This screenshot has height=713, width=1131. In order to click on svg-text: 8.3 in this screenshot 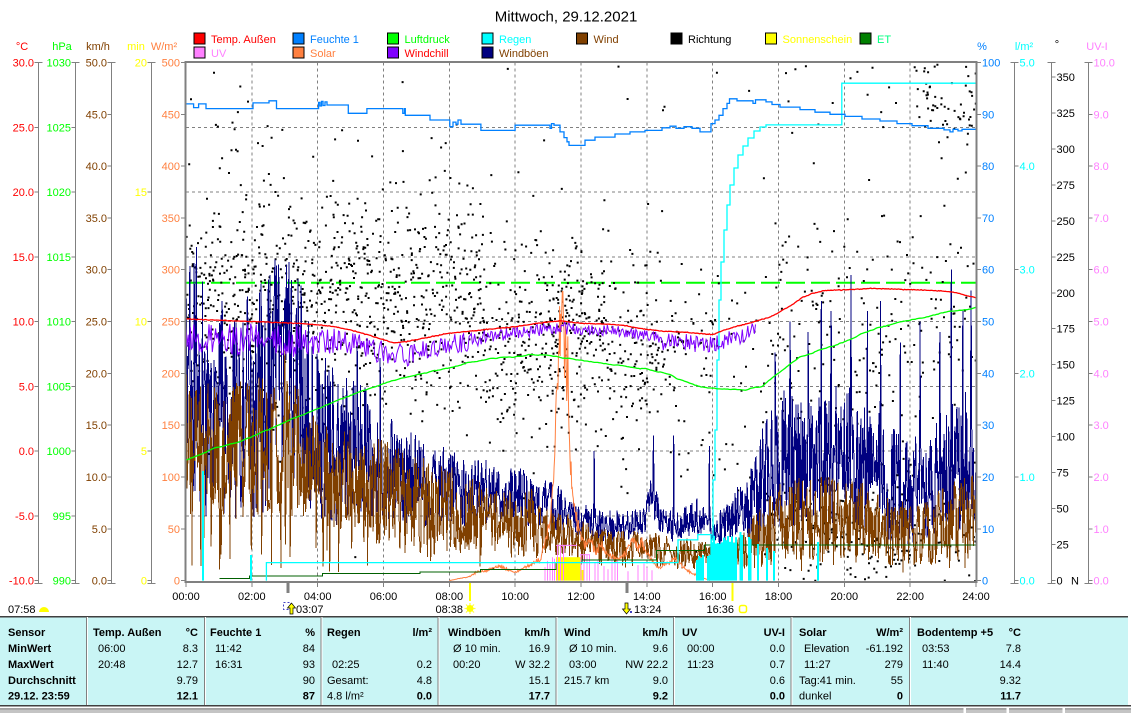, I will do `click(190, 649)`.